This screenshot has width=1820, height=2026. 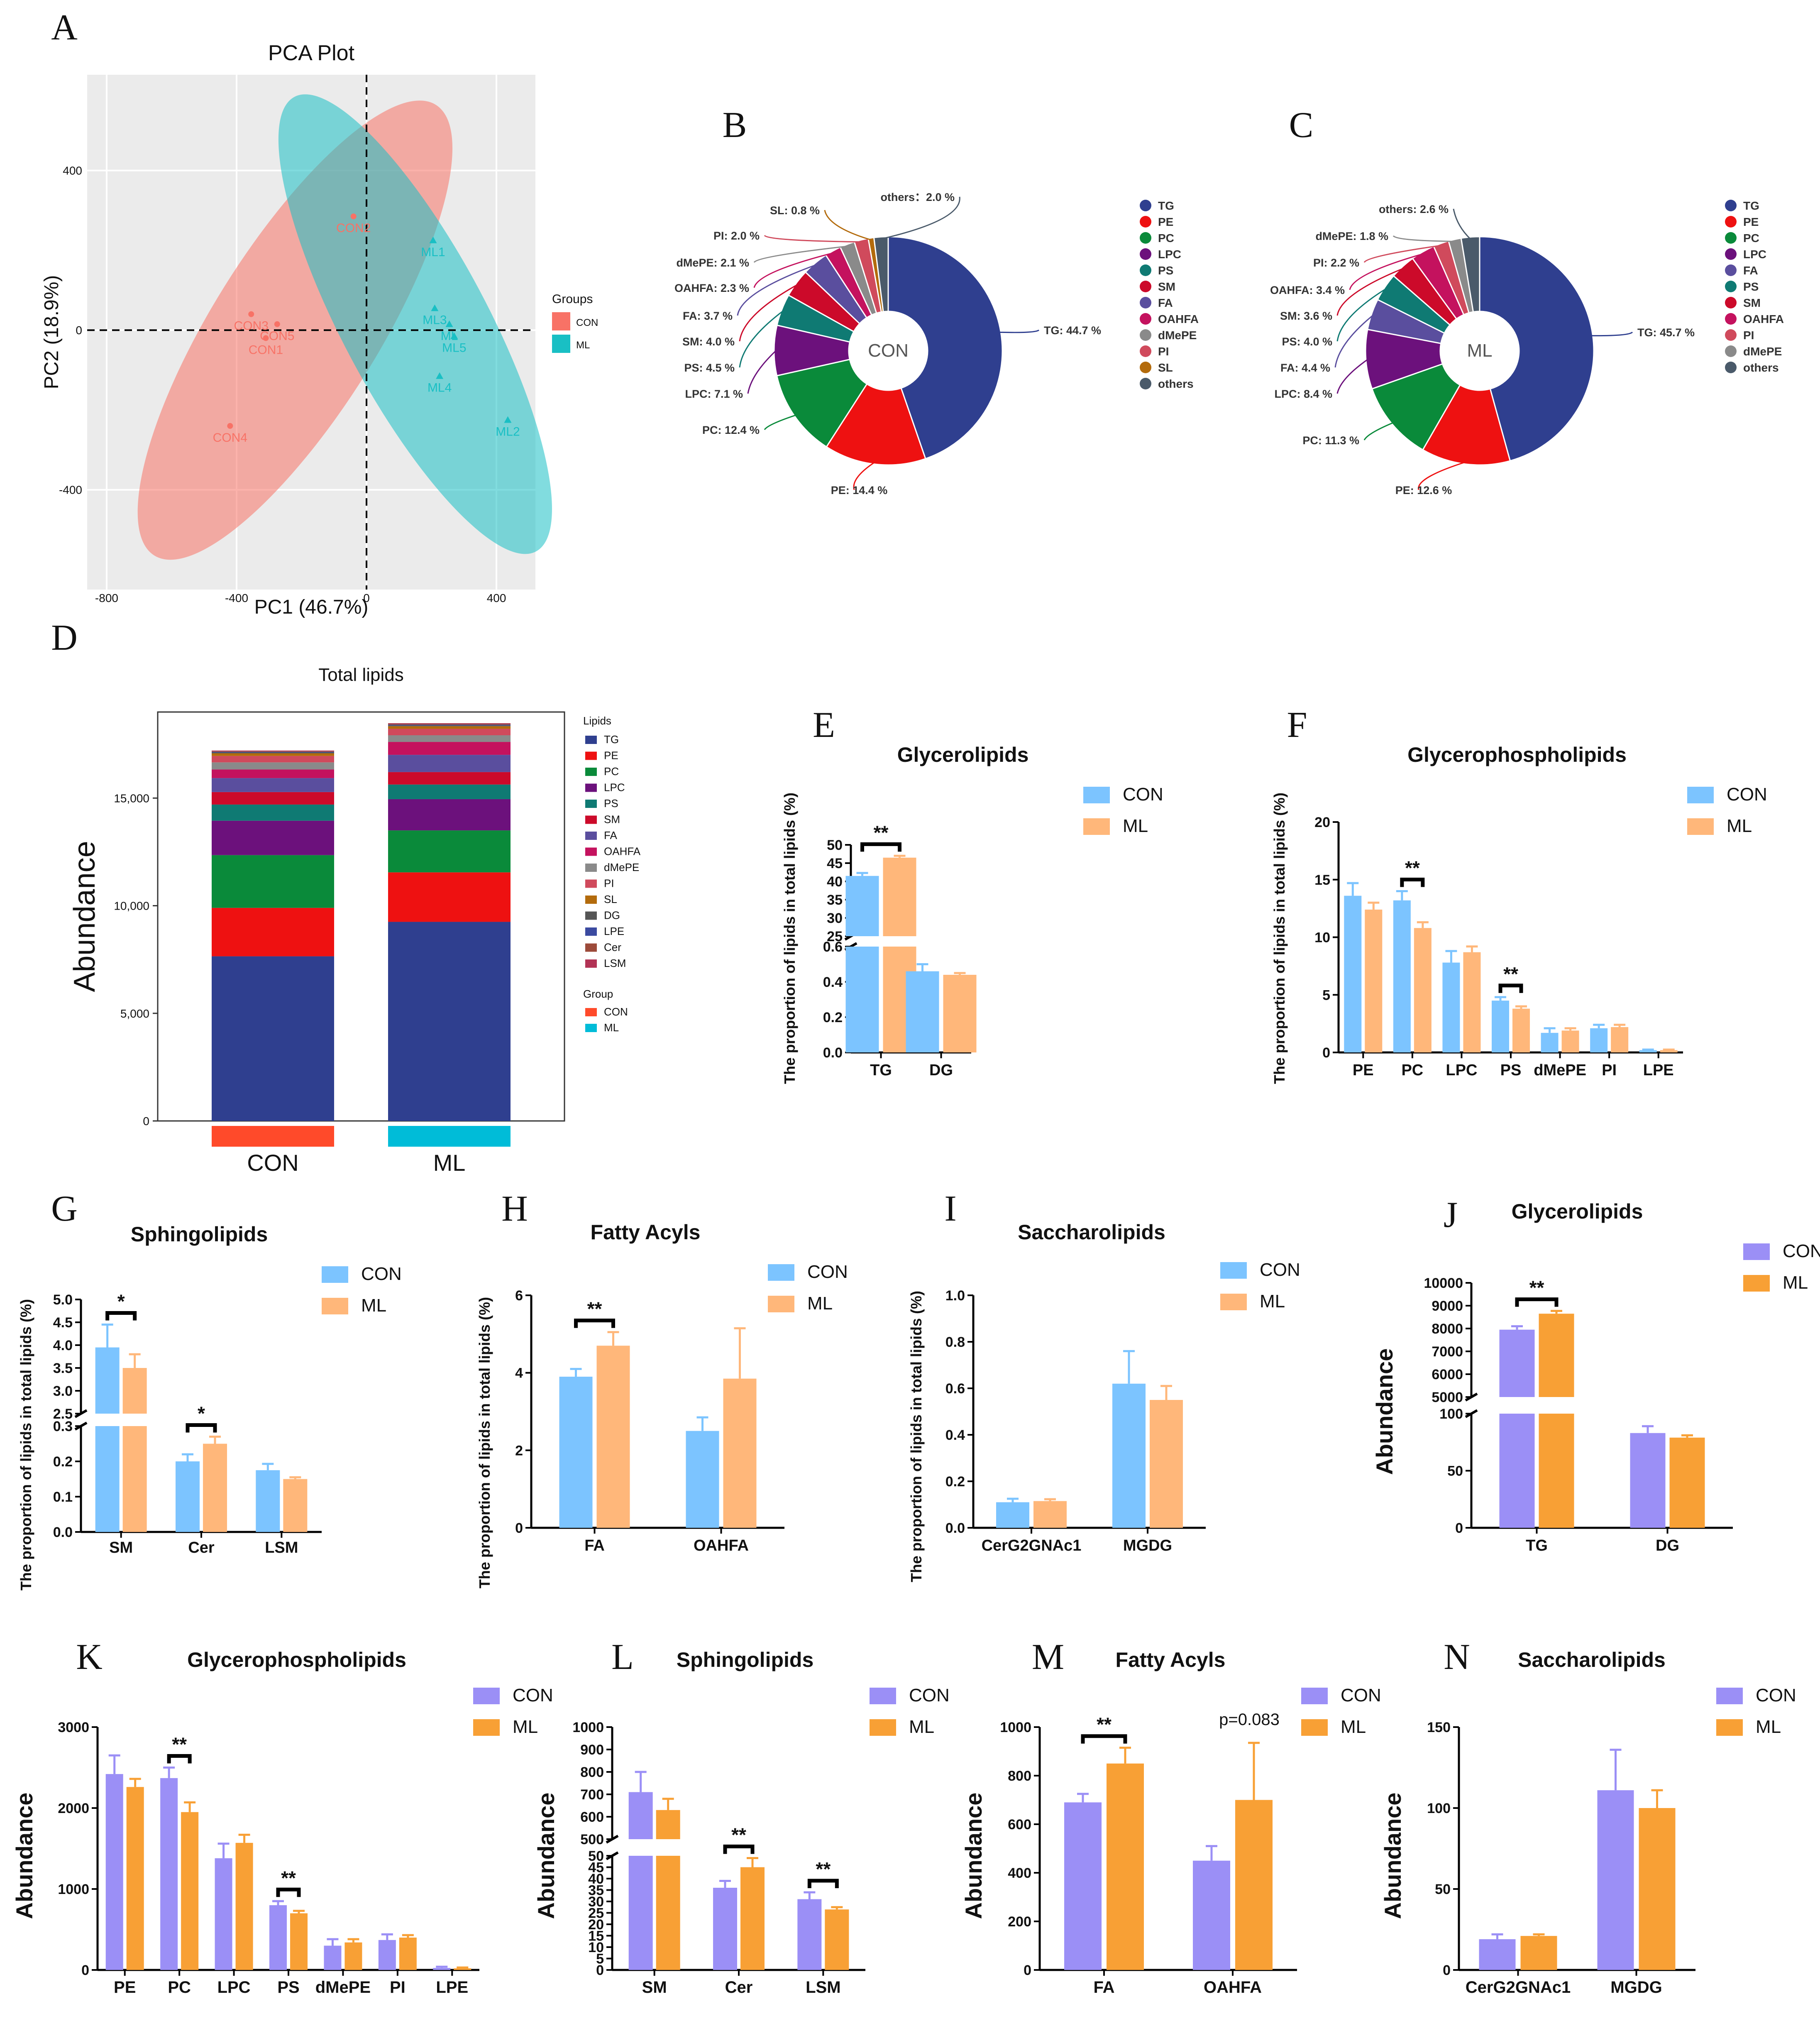 What do you see at coordinates (1412, 883) in the screenshot?
I see `significance-bracket-f` at bounding box center [1412, 883].